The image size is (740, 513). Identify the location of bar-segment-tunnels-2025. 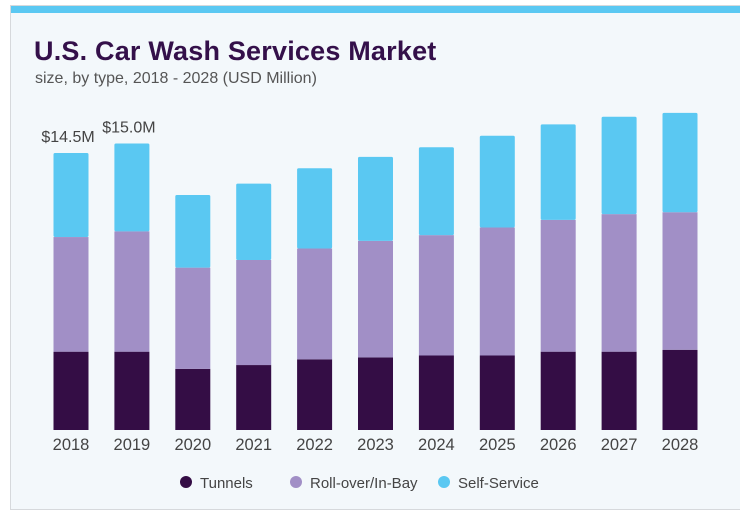
(497, 392).